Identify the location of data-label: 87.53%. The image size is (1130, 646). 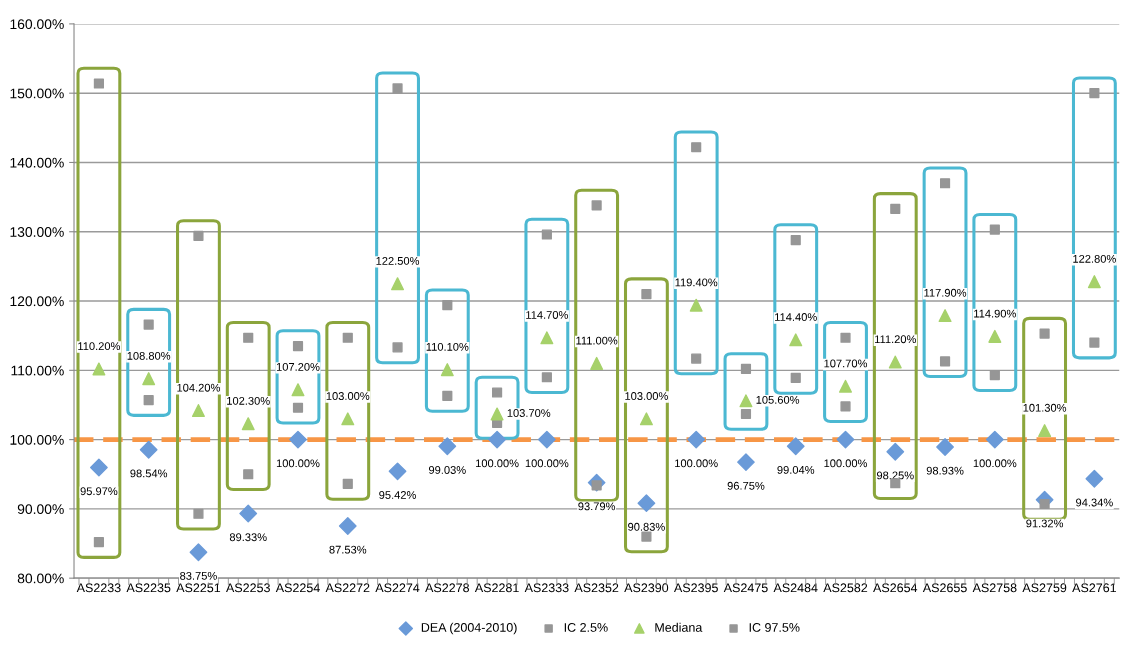
(348, 549).